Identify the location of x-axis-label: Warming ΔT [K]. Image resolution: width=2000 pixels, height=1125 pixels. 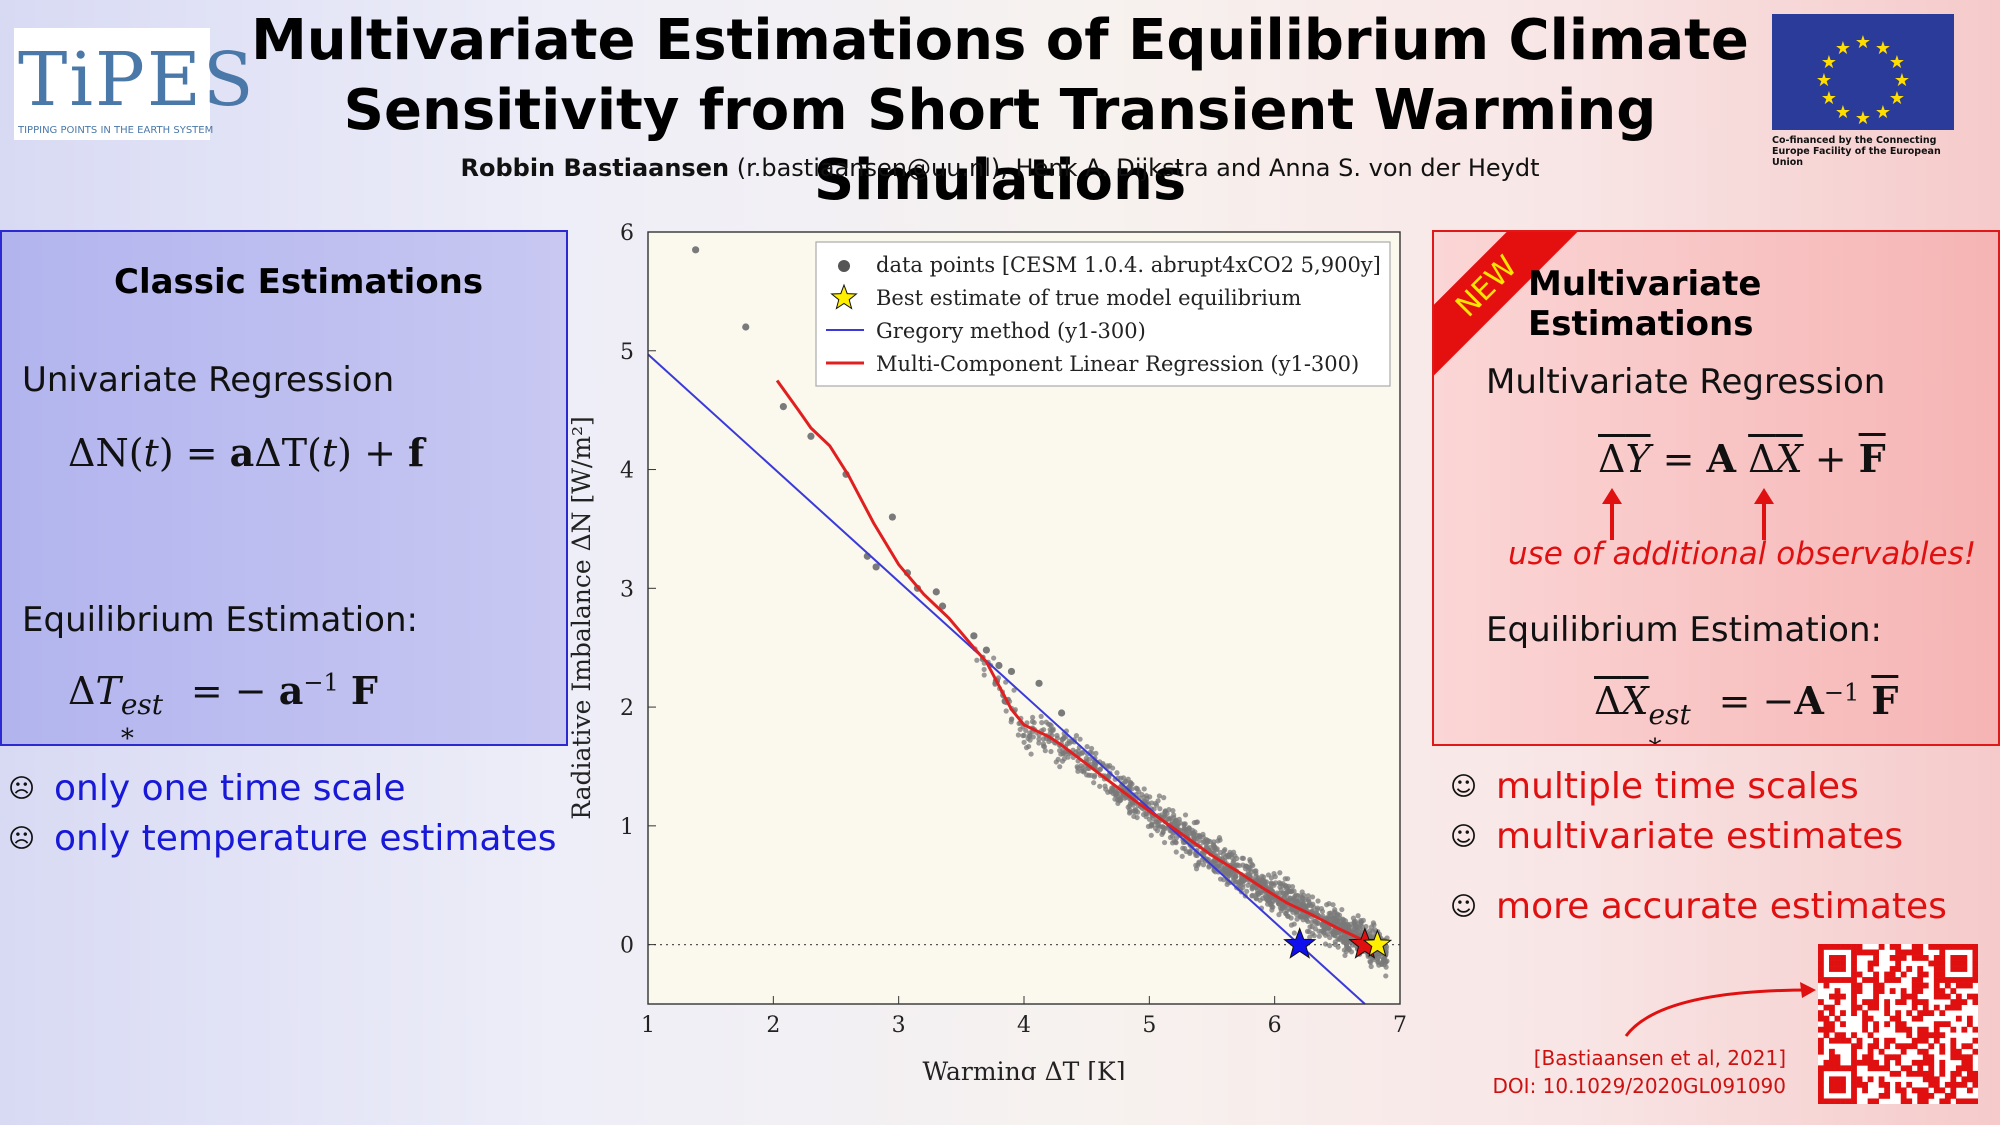
(1024, 1068).